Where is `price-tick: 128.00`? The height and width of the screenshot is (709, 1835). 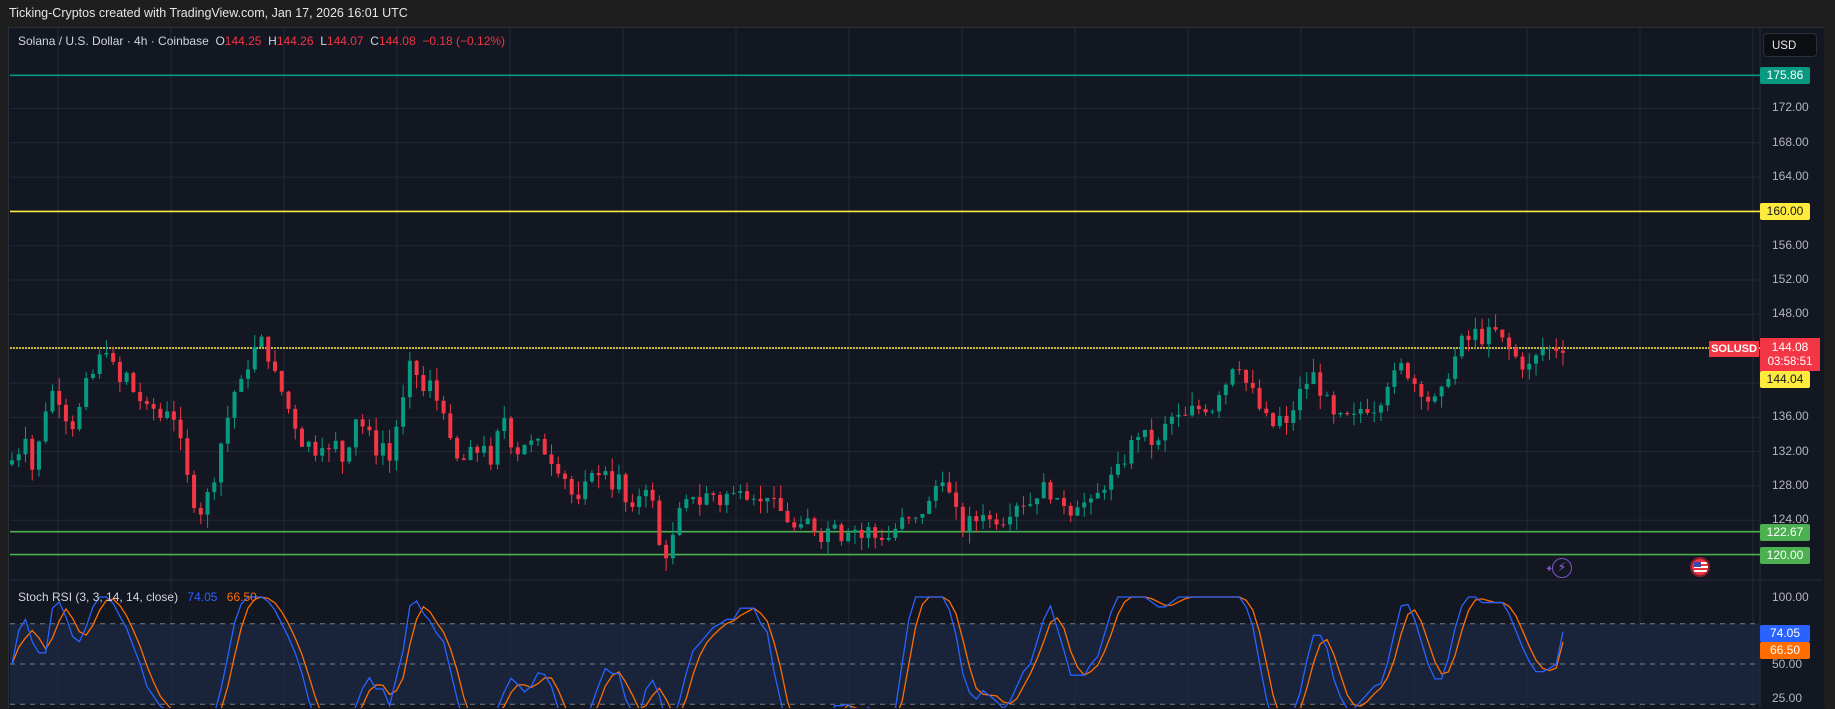 price-tick: 128.00 is located at coordinates (1790, 484).